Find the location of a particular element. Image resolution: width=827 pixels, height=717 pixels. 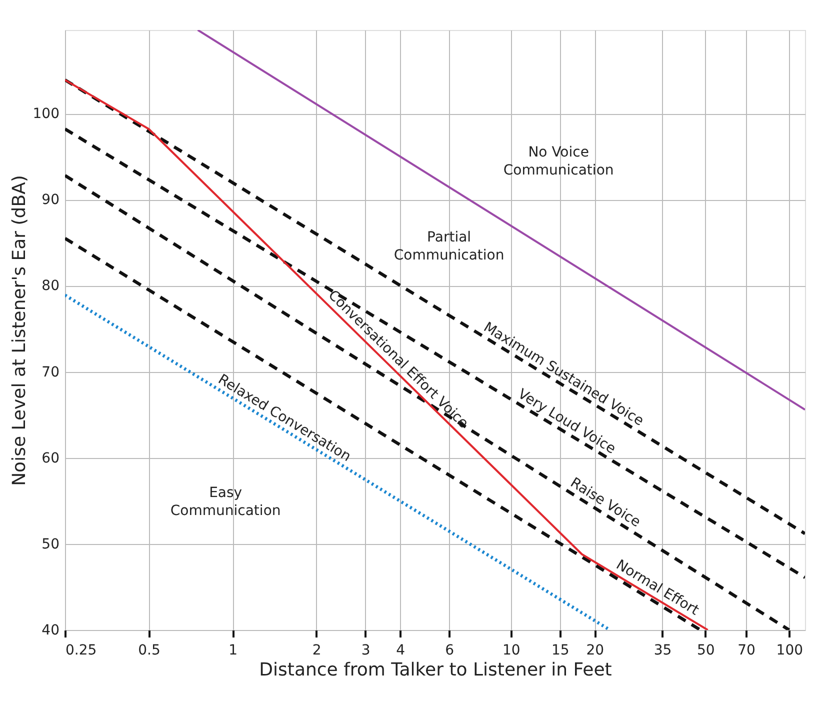

annotation: Easy Communication is located at coordinates (225, 502).